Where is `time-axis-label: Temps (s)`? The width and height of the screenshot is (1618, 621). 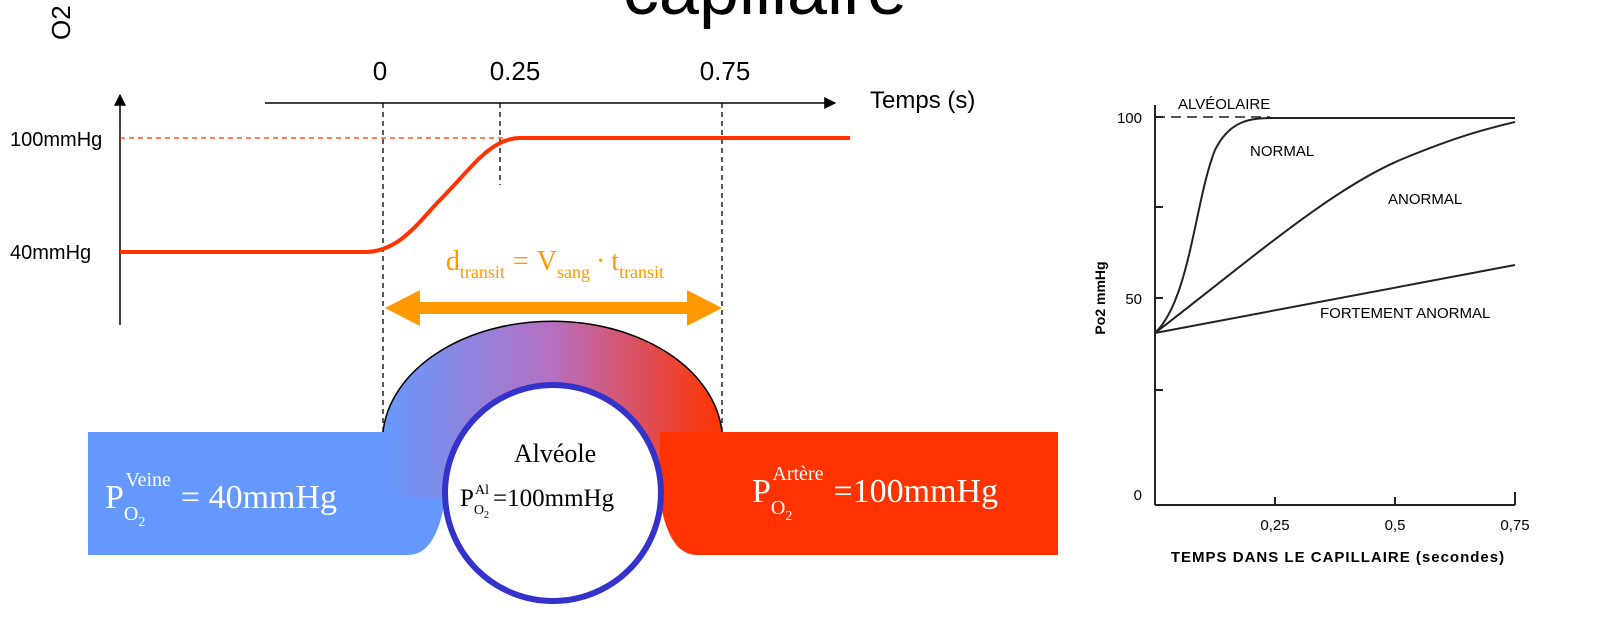 time-axis-label: Temps (s) is located at coordinates (922, 100).